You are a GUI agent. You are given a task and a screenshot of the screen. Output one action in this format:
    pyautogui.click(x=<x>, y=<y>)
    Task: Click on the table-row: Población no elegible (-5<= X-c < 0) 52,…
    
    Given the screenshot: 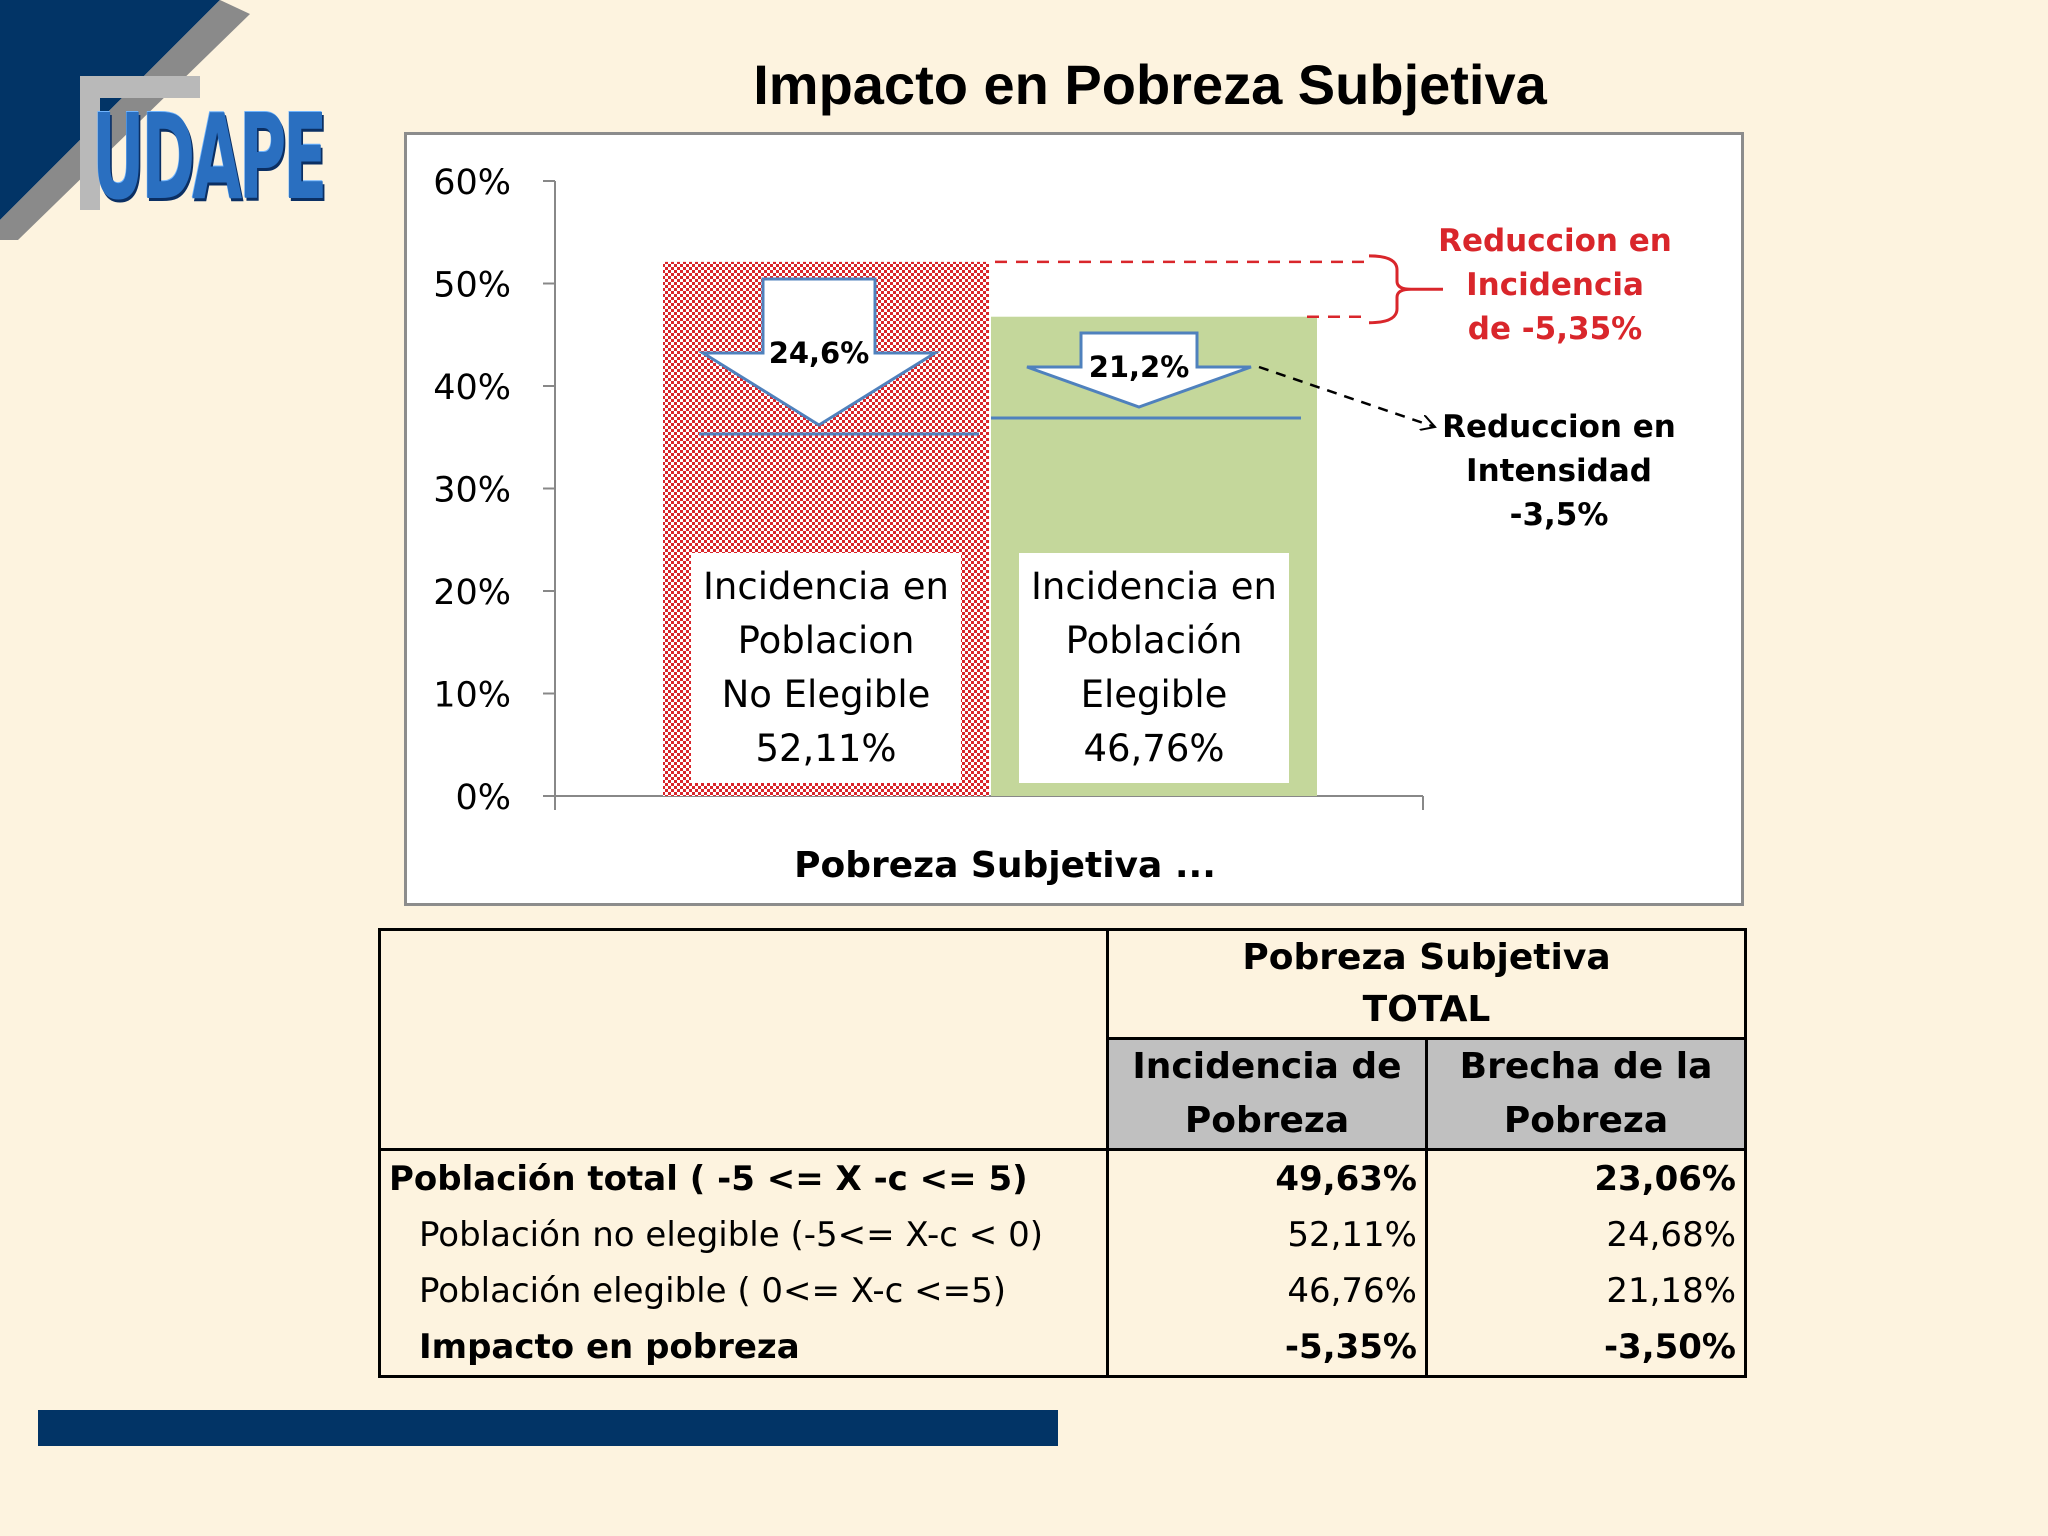 What is the action you would take?
    pyautogui.click(x=1063, y=1235)
    